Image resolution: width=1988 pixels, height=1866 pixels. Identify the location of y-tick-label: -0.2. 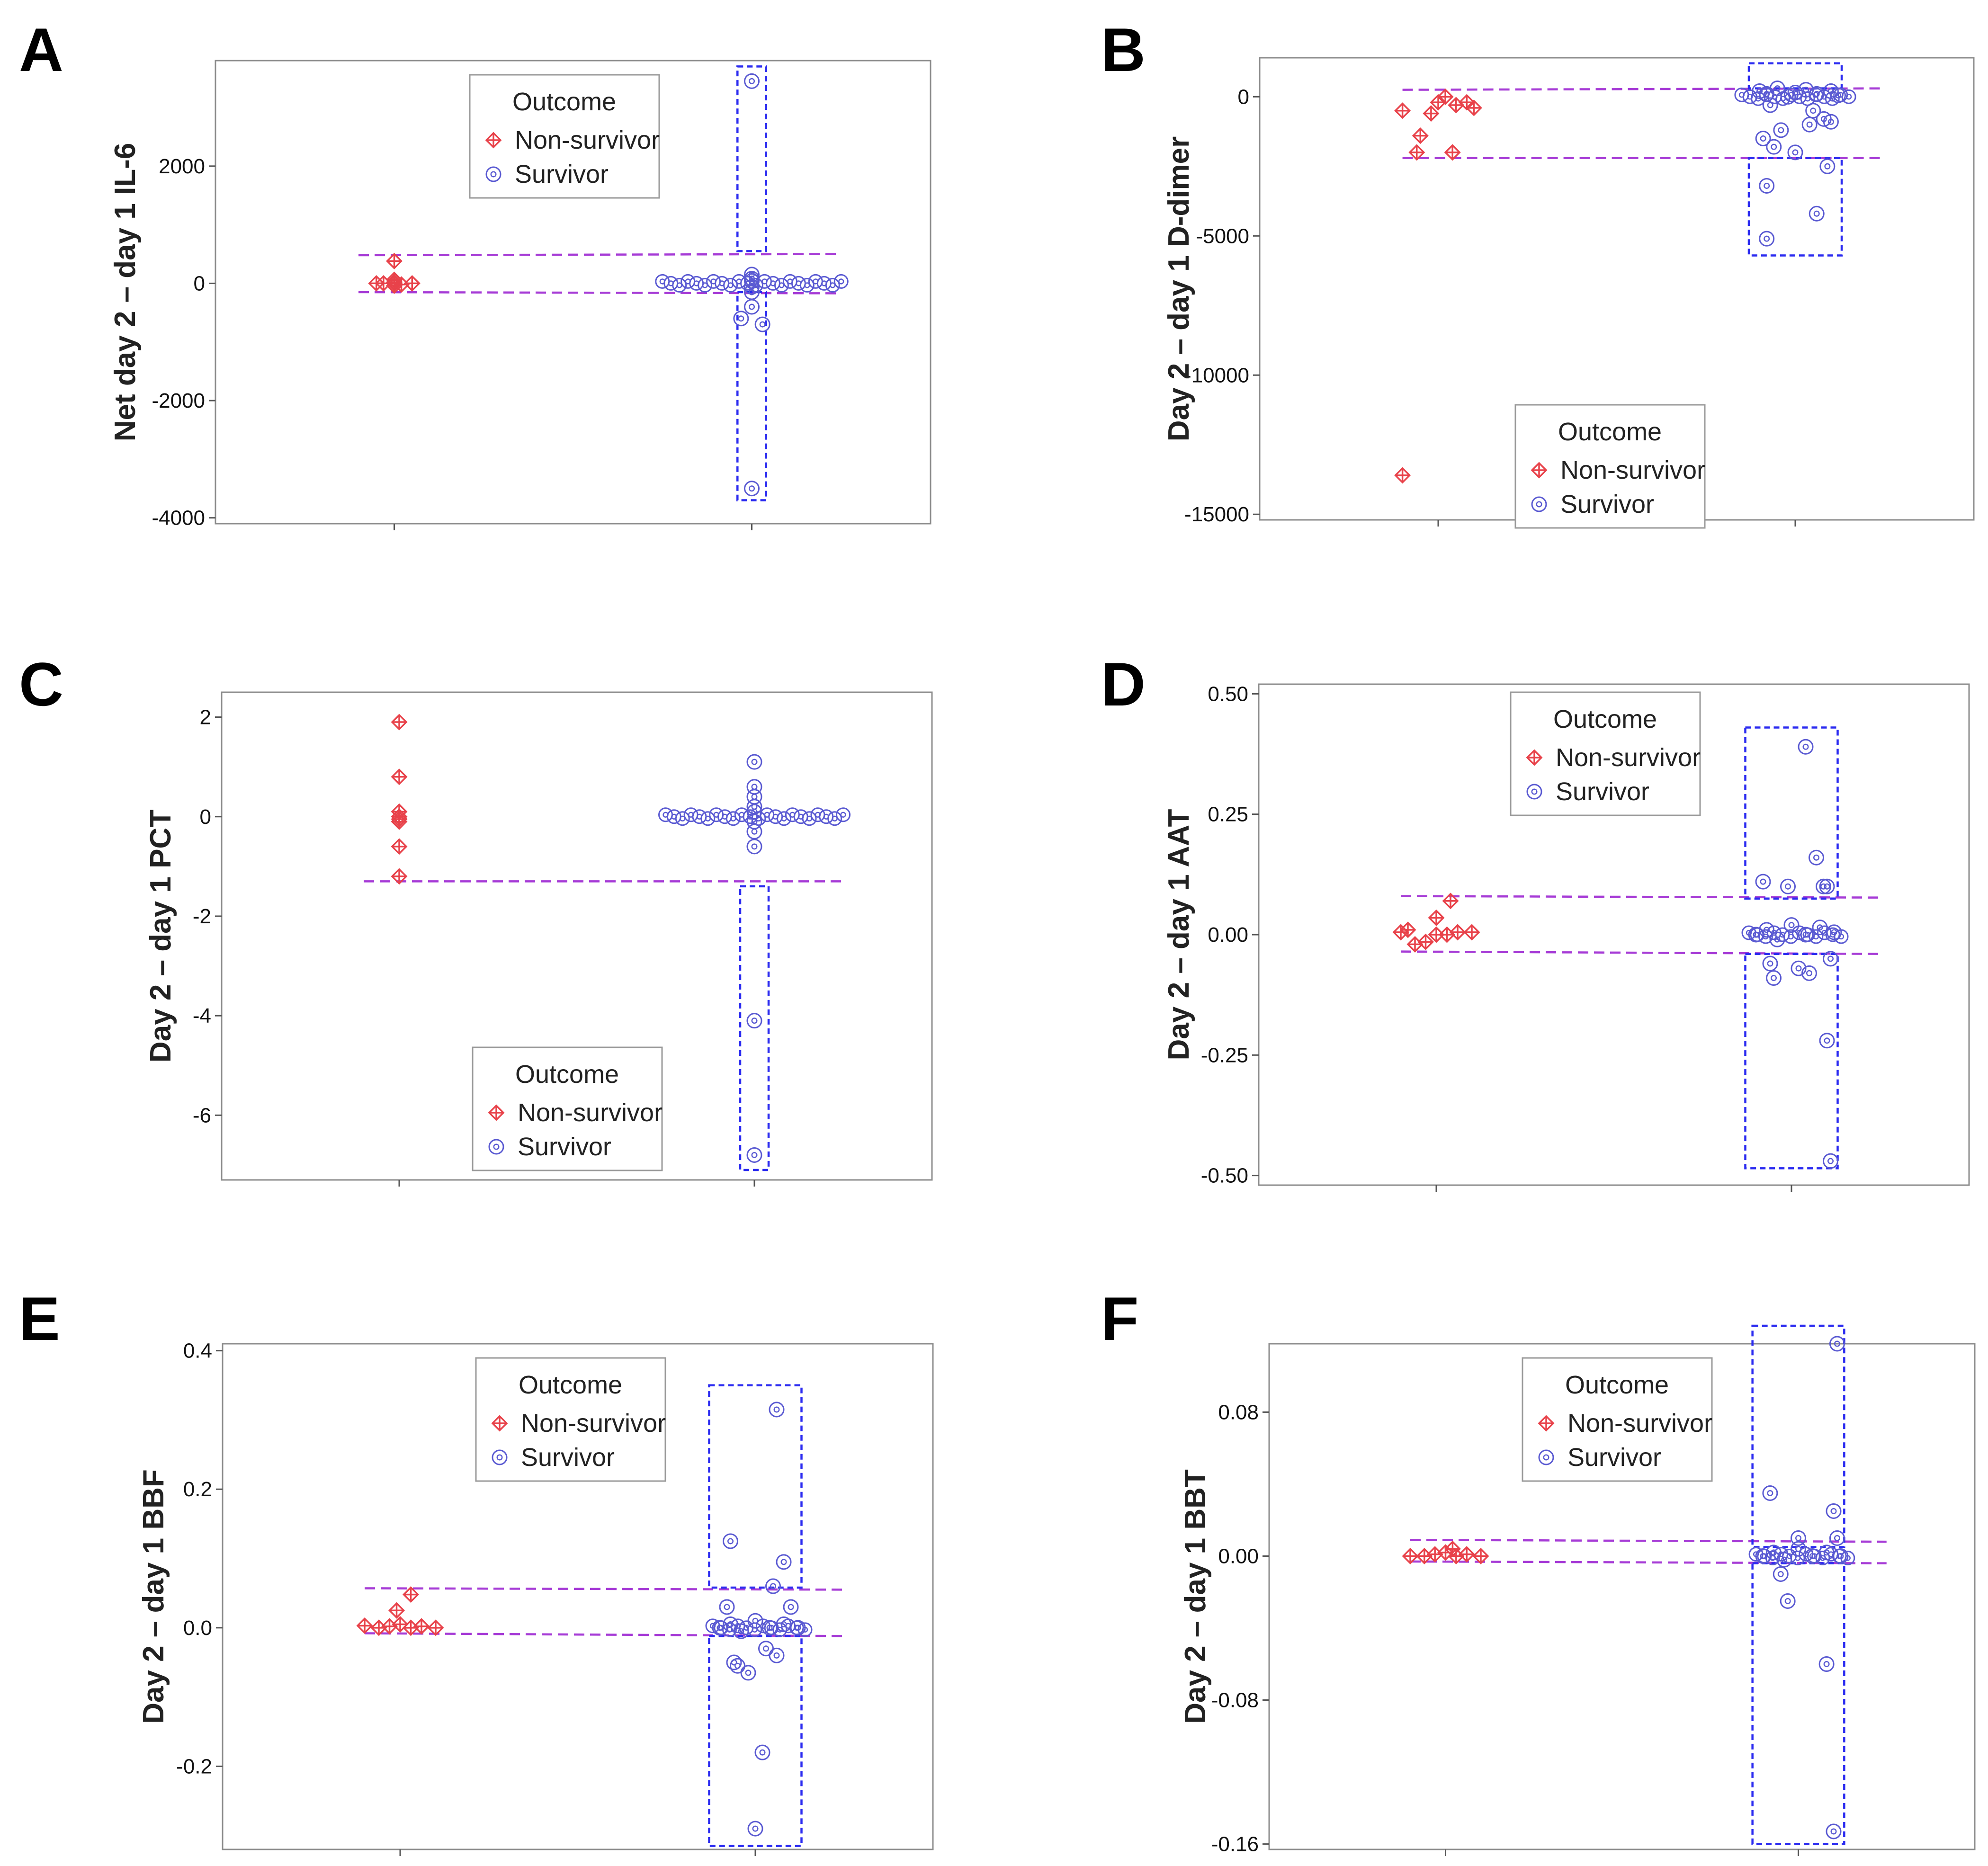
(194, 1767).